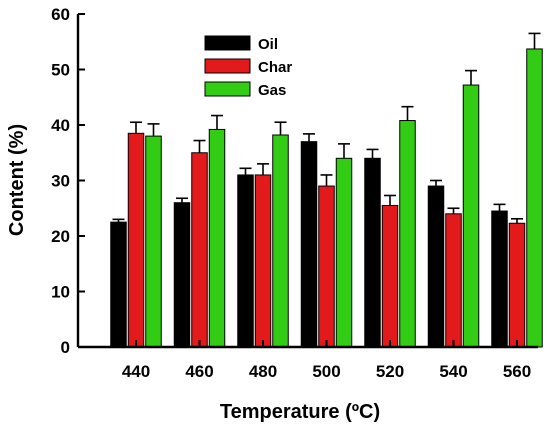  Describe the element at coordinates (60, 236) in the screenshot. I see `y-tick-label: 20` at that location.